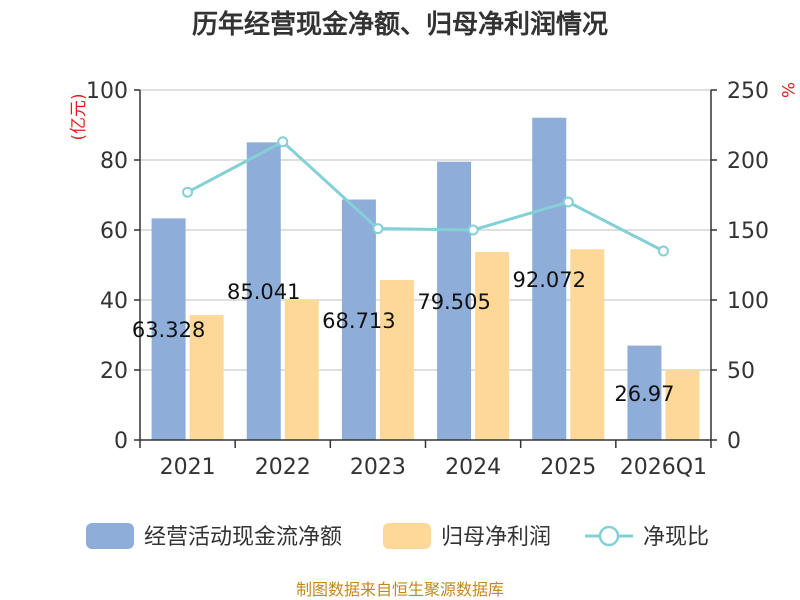 This screenshot has height=600, width=800. I want to click on legend-label-net-profit: 归母净利润, so click(496, 537).